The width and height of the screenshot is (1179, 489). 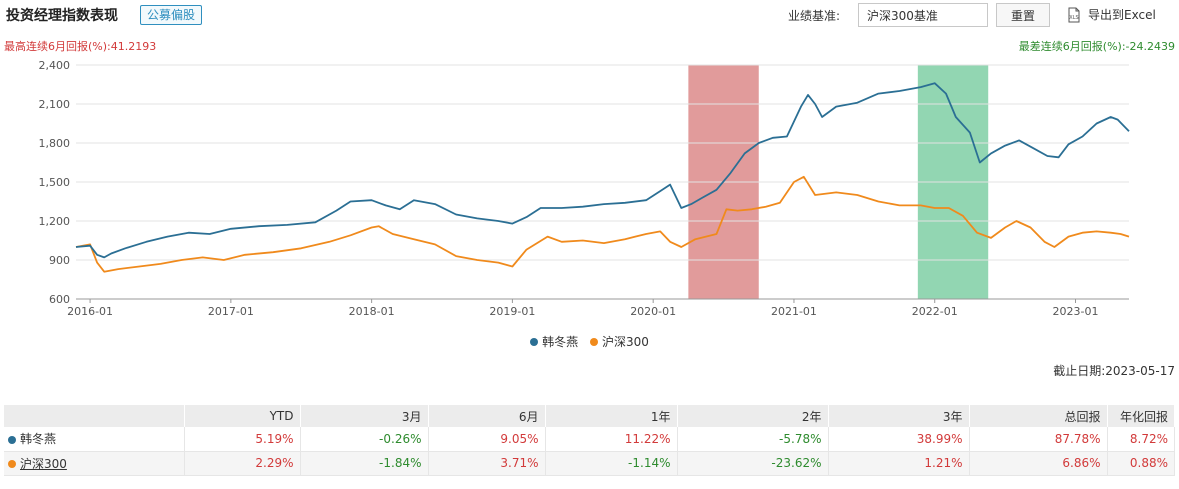 I want to click on cell-value: 2.29%, so click(x=242, y=463).